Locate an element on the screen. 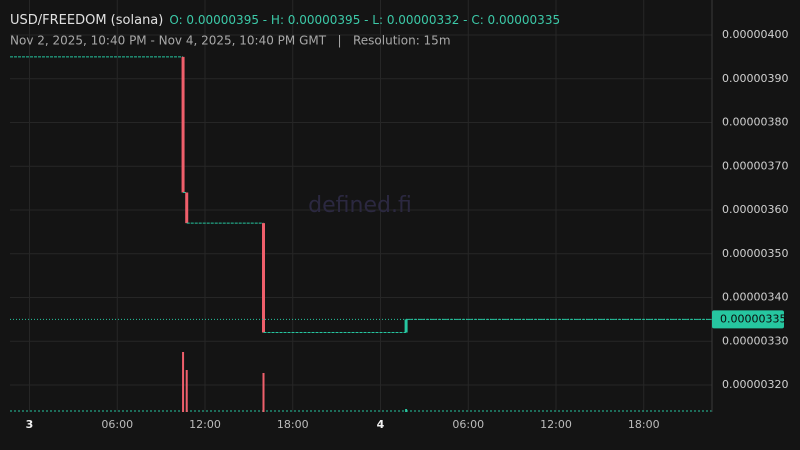  chart-title: USD/FREEDOM (solana) is located at coordinates (86, 20).